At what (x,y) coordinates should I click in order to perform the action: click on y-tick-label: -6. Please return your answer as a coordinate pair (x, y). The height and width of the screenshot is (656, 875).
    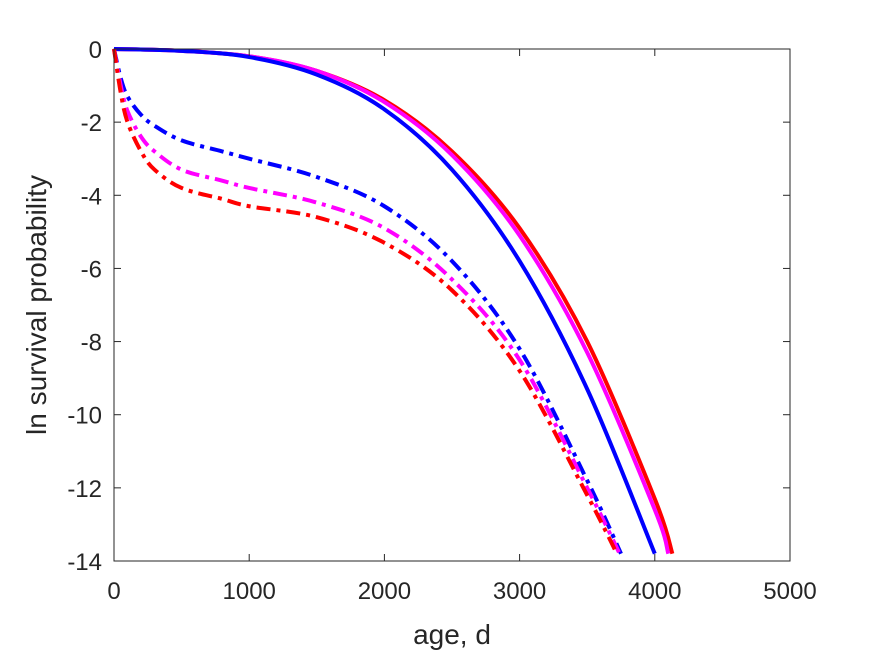
    Looking at the image, I should click on (91, 269).